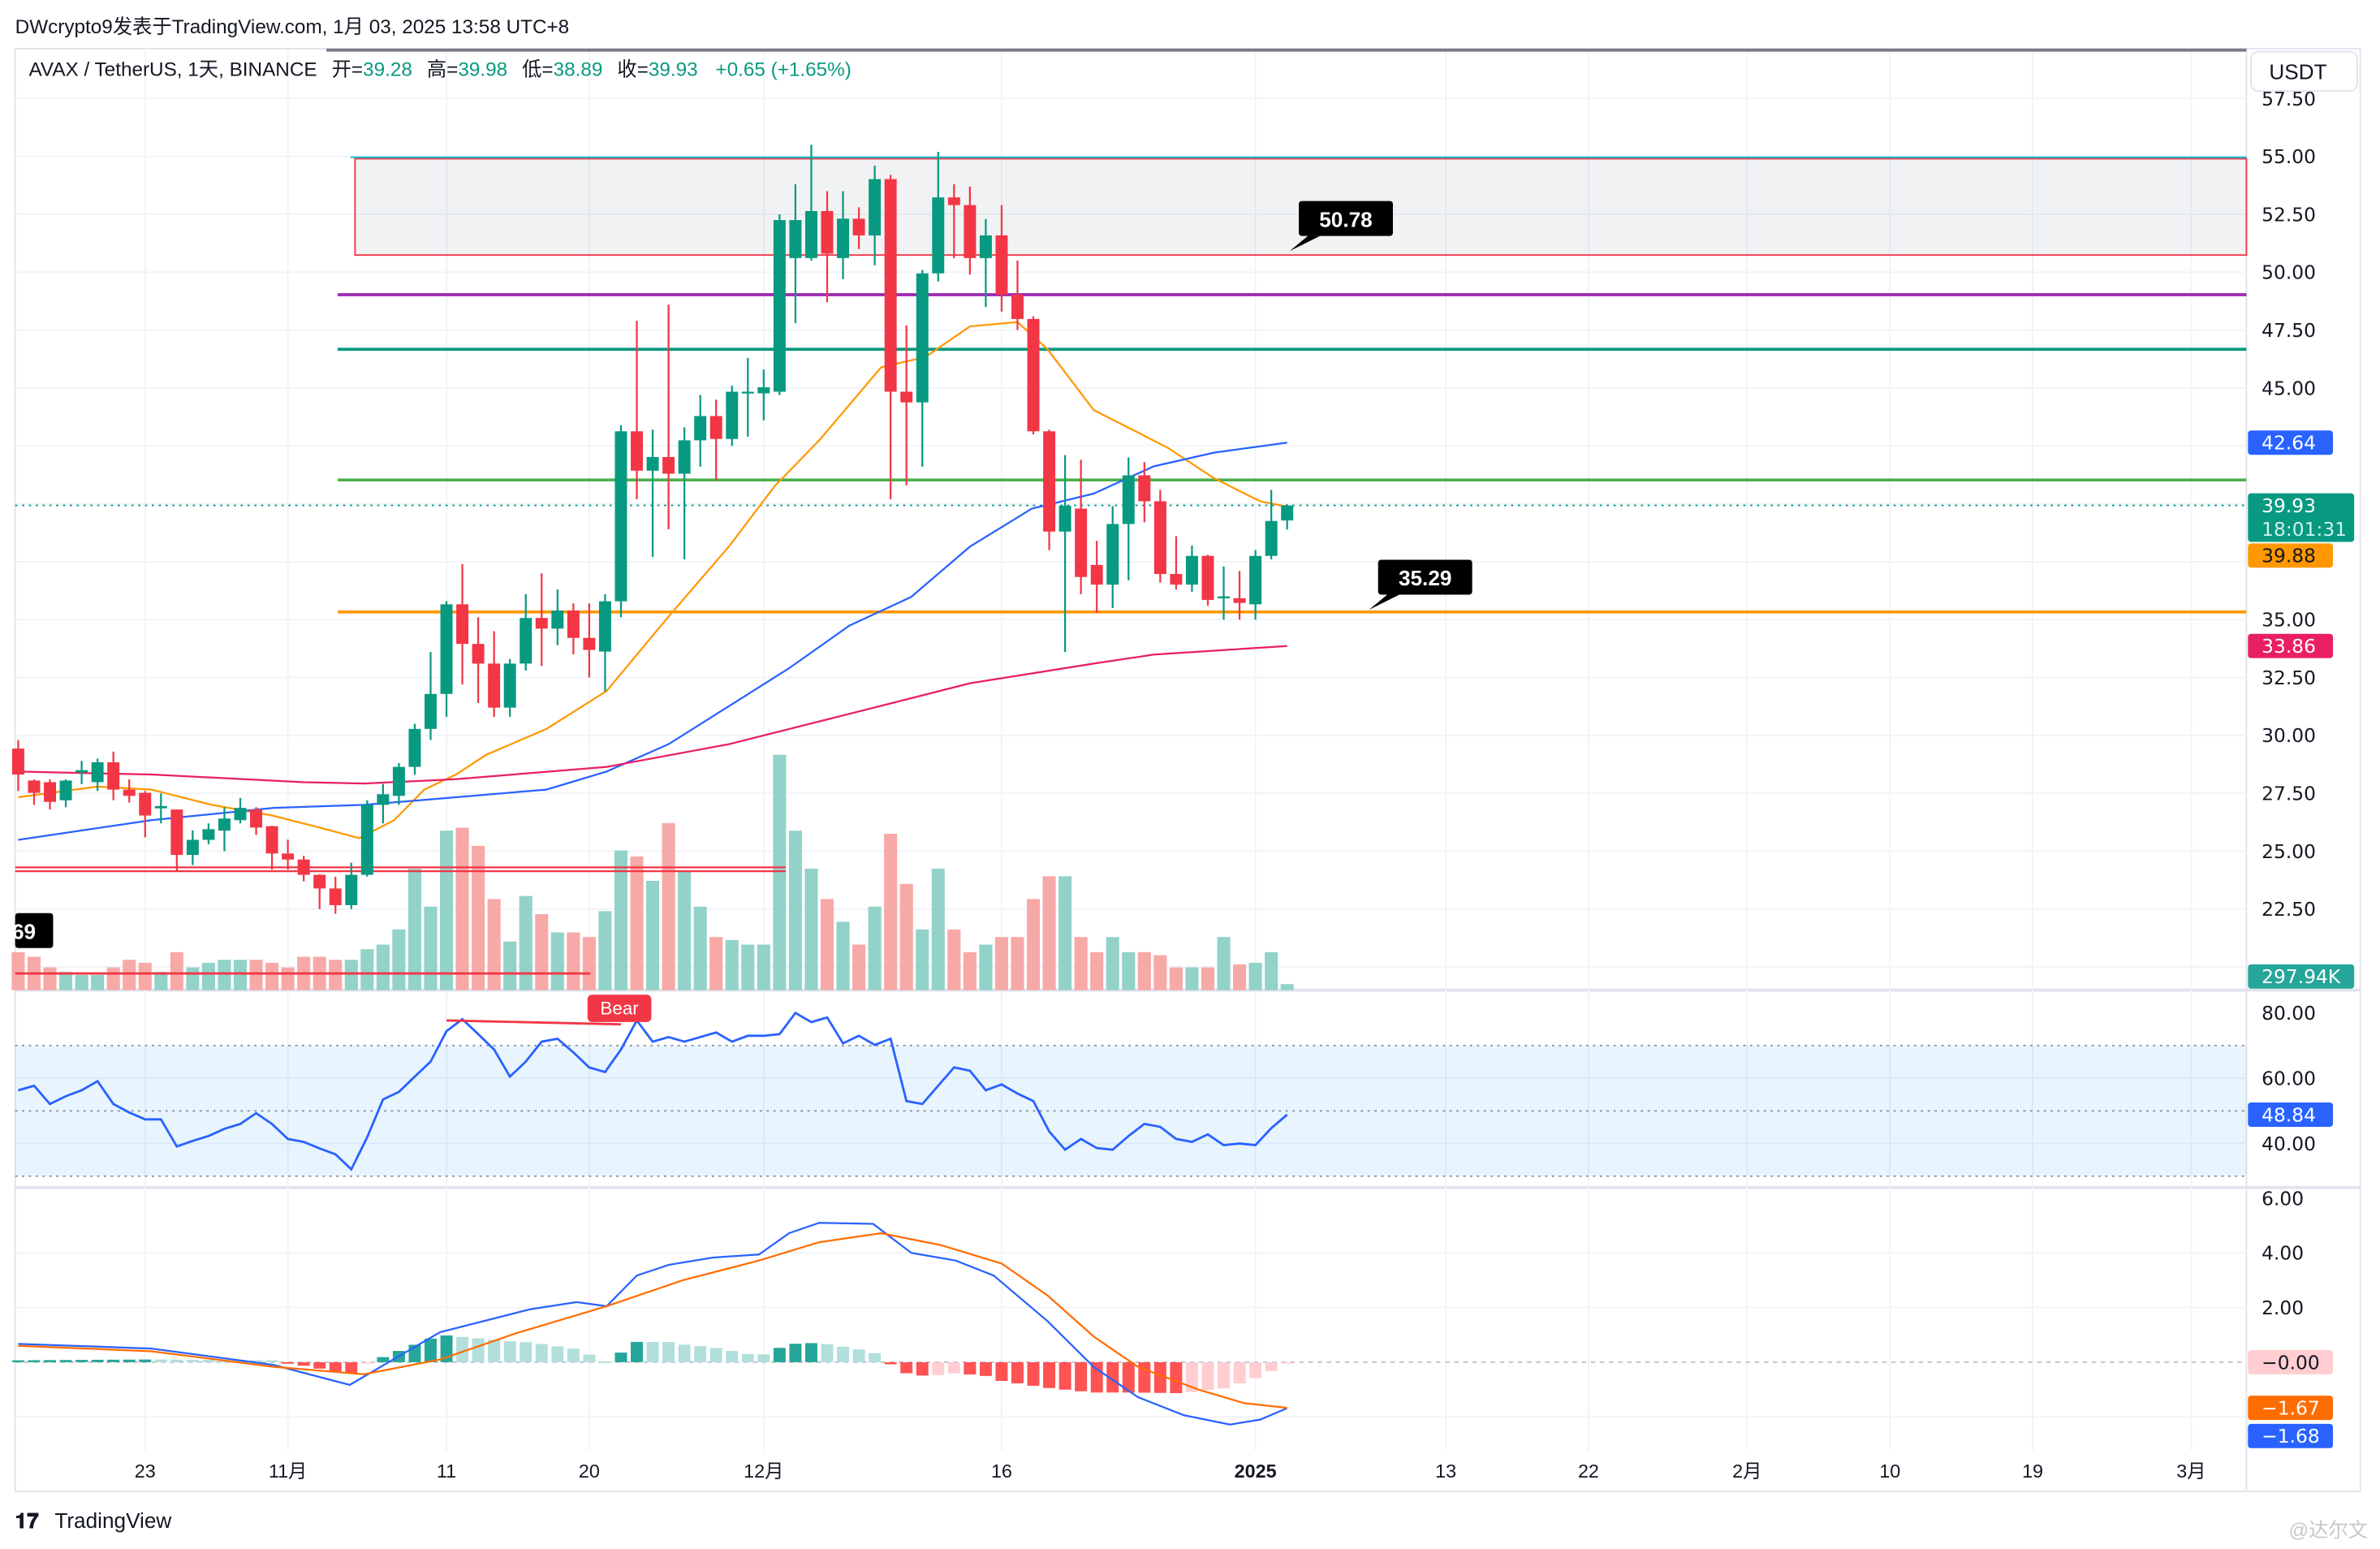  I want to click on price-callout: 50.78, so click(1341, 226).